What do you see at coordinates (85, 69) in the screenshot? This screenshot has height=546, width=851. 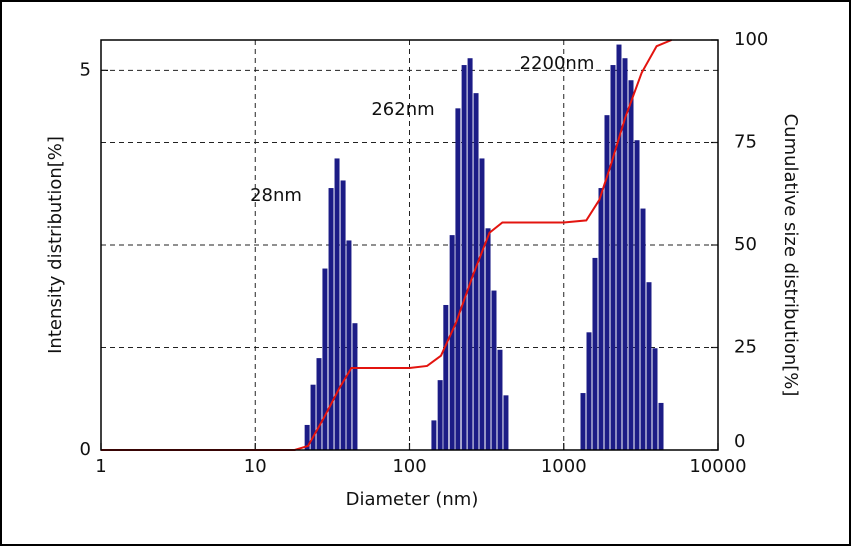 I see `y-tick-label: 5` at bounding box center [85, 69].